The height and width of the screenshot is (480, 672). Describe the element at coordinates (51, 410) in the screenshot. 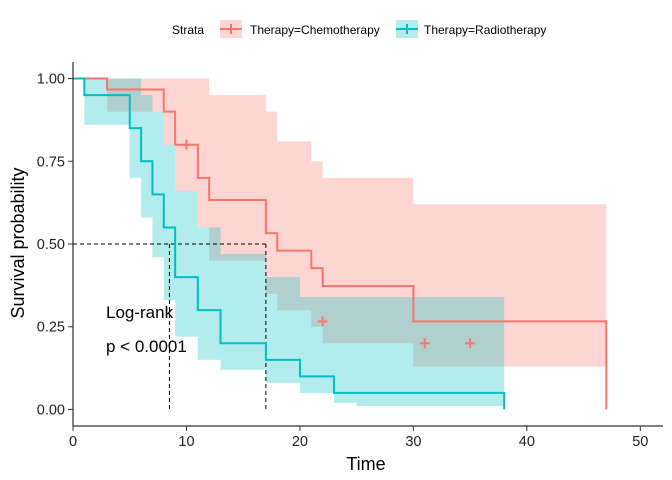

I see `y-tick-label: 0.00` at that location.